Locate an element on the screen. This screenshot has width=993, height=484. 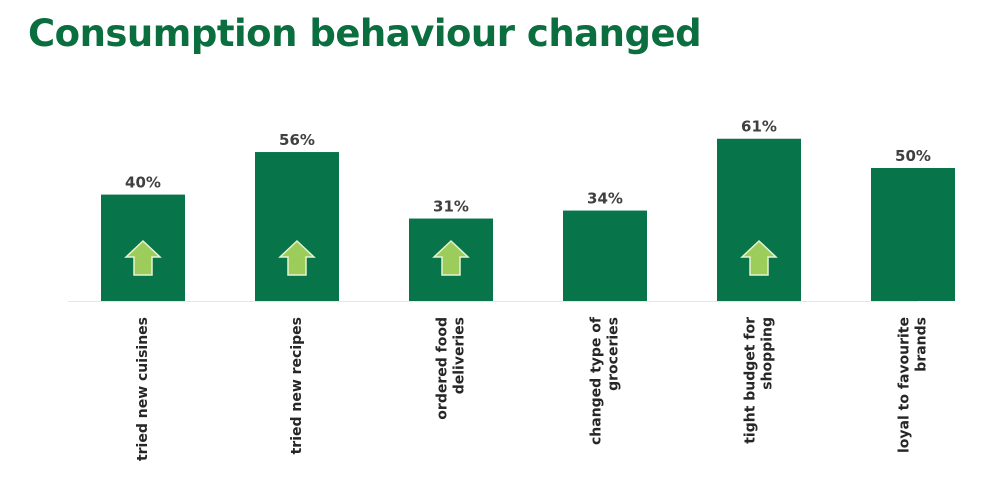
category-label: shopping is located at coordinates (768, 353).